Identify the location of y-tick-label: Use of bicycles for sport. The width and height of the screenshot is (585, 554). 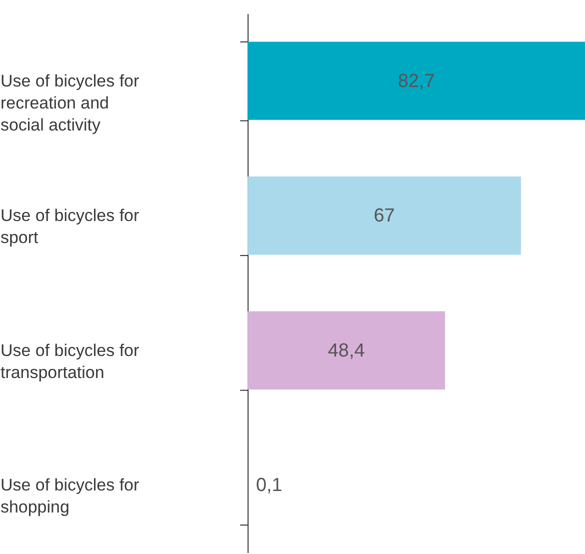
(70, 227).